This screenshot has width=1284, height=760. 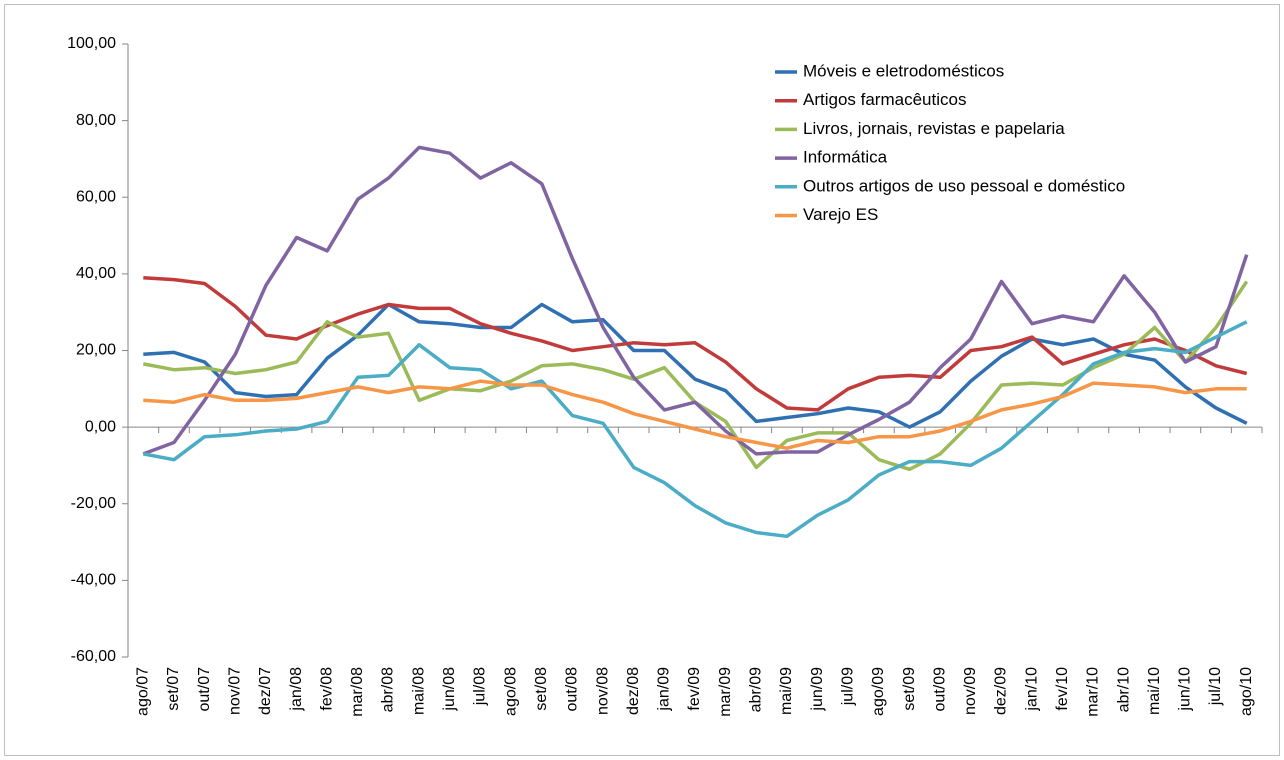 What do you see at coordinates (93, 580) in the screenshot?
I see `y-tick-label: -40,00` at bounding box center [93, 580].